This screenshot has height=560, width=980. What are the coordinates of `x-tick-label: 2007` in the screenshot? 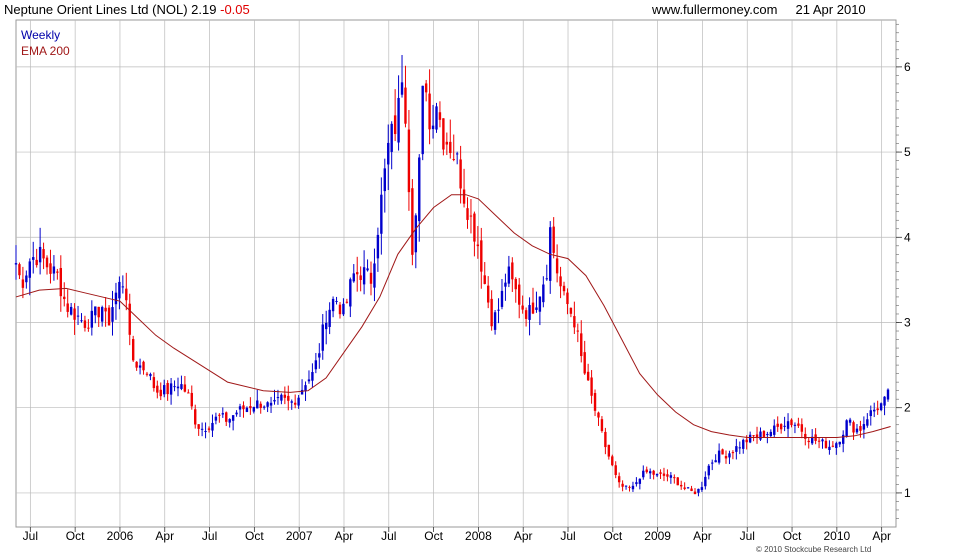 It's located at (299, 536).